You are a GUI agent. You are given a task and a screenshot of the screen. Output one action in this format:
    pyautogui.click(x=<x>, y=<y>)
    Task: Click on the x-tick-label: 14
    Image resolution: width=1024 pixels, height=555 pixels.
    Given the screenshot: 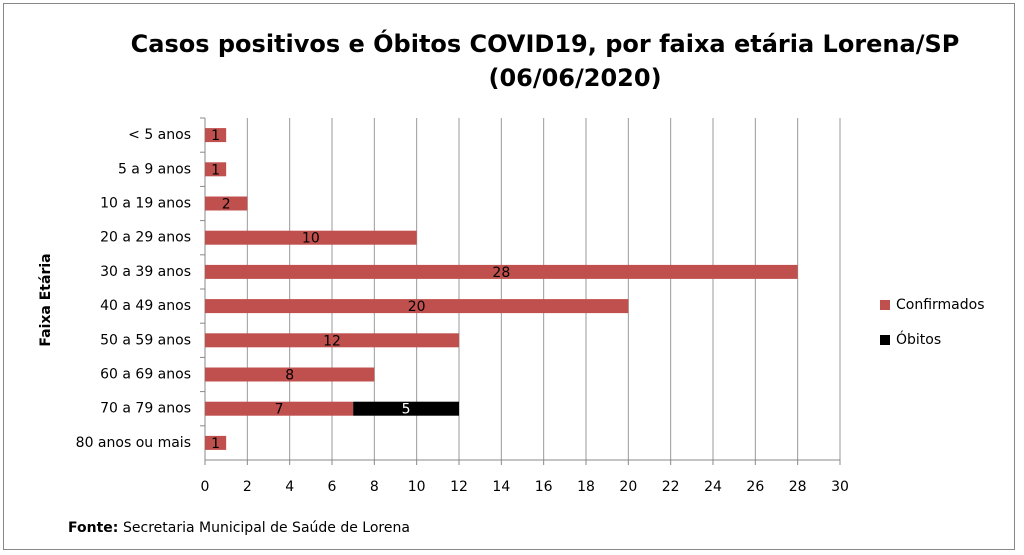 What is the action you would take?
    pyautogui.click(x=501, y=487)
    